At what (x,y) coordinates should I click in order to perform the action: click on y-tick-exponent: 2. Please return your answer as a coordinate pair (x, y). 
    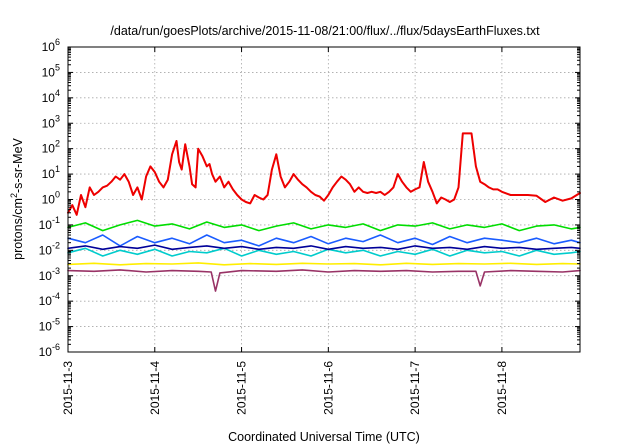
    Looking at the image, I should click on (57, 144).